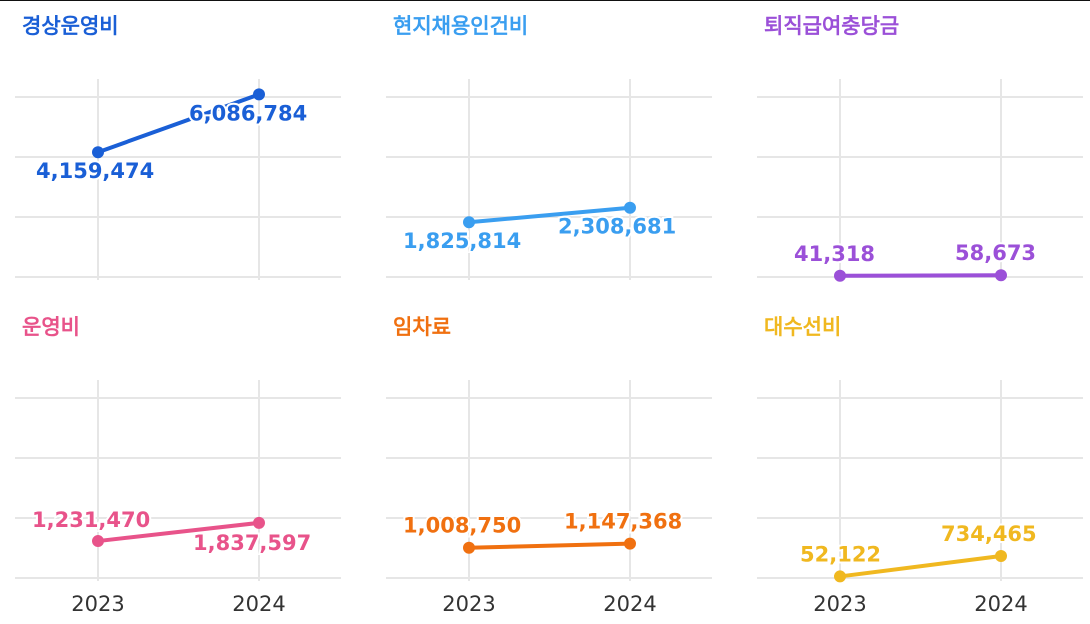 The height and width of the screenshot is (624, 1090). What do you see at coordinates (91, 520) in the screenshot?
I see `value-label: 1,231,470` at bounding box center [91, 520].